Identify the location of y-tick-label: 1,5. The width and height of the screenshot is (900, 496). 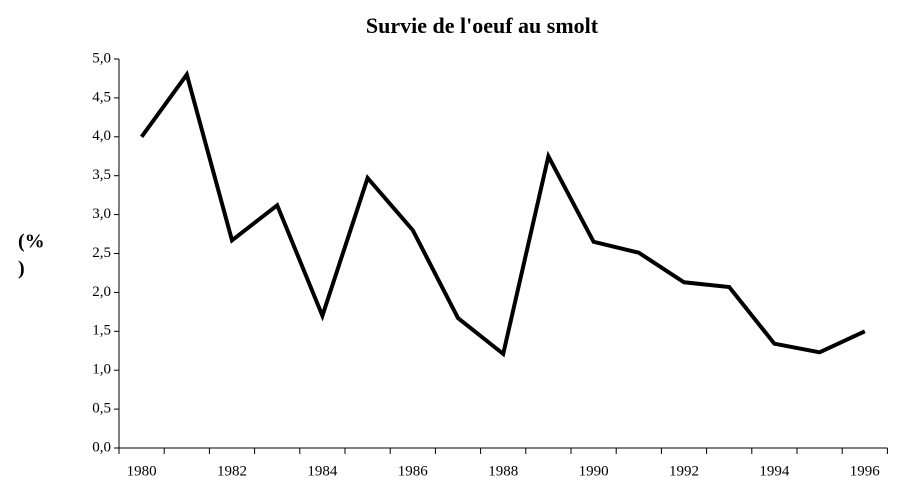
(101, 331).